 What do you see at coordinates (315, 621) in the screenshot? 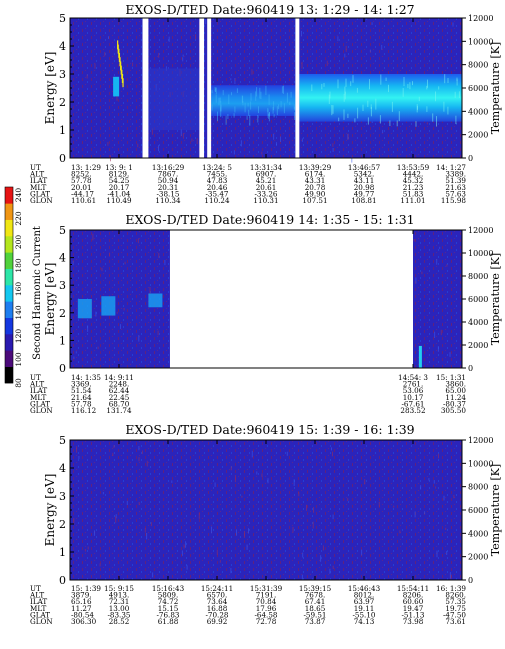
I see `orbit-row-value: 73.87` at bounding box center [315, 621].